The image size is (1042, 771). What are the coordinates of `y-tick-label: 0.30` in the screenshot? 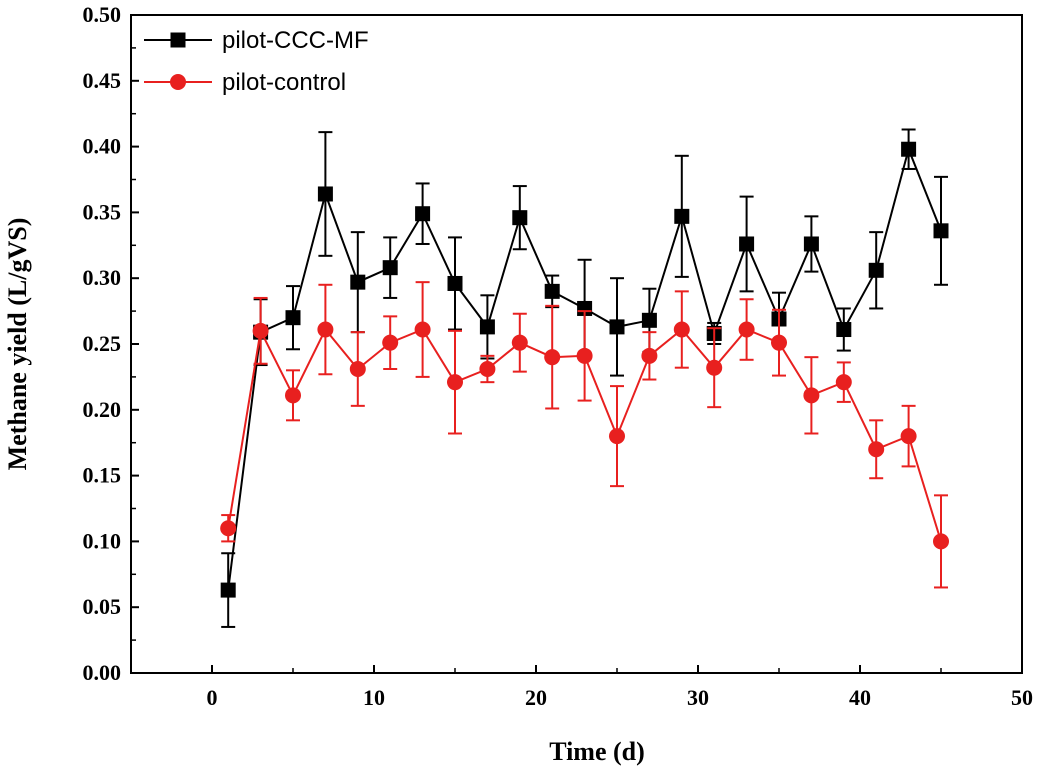 It's located at (102, 277).